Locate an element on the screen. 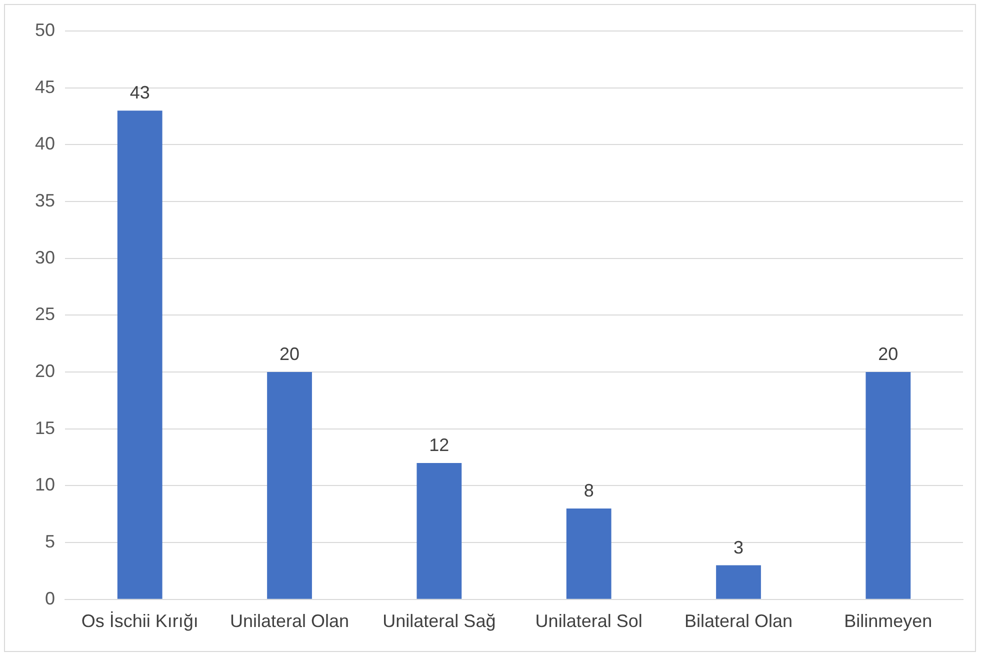 The image size is (982, 657). data-label: 3 is located at coordinates (739, 547).